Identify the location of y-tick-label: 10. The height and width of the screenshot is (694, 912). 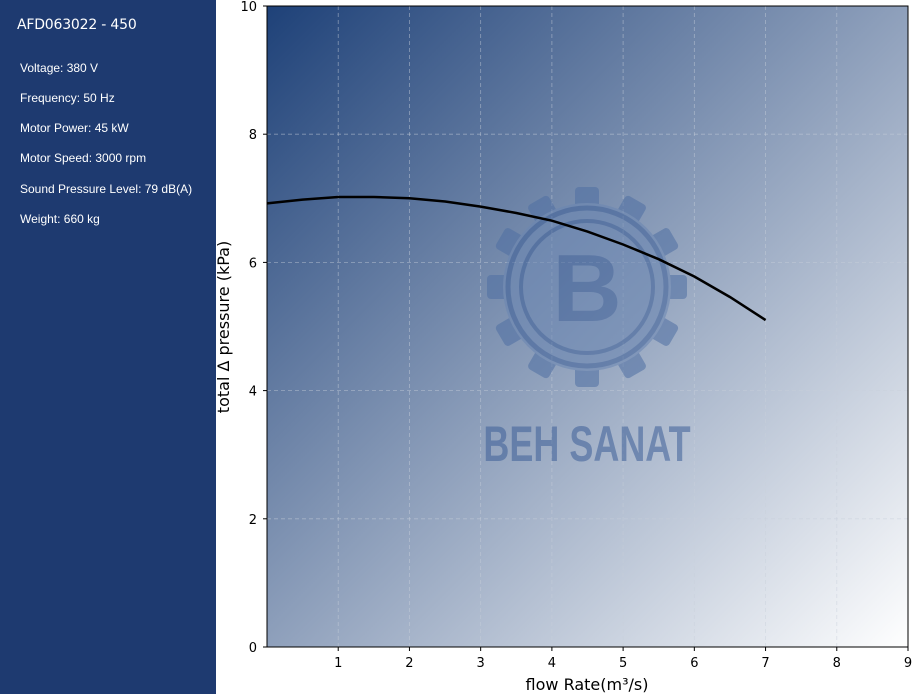
(248, 7).